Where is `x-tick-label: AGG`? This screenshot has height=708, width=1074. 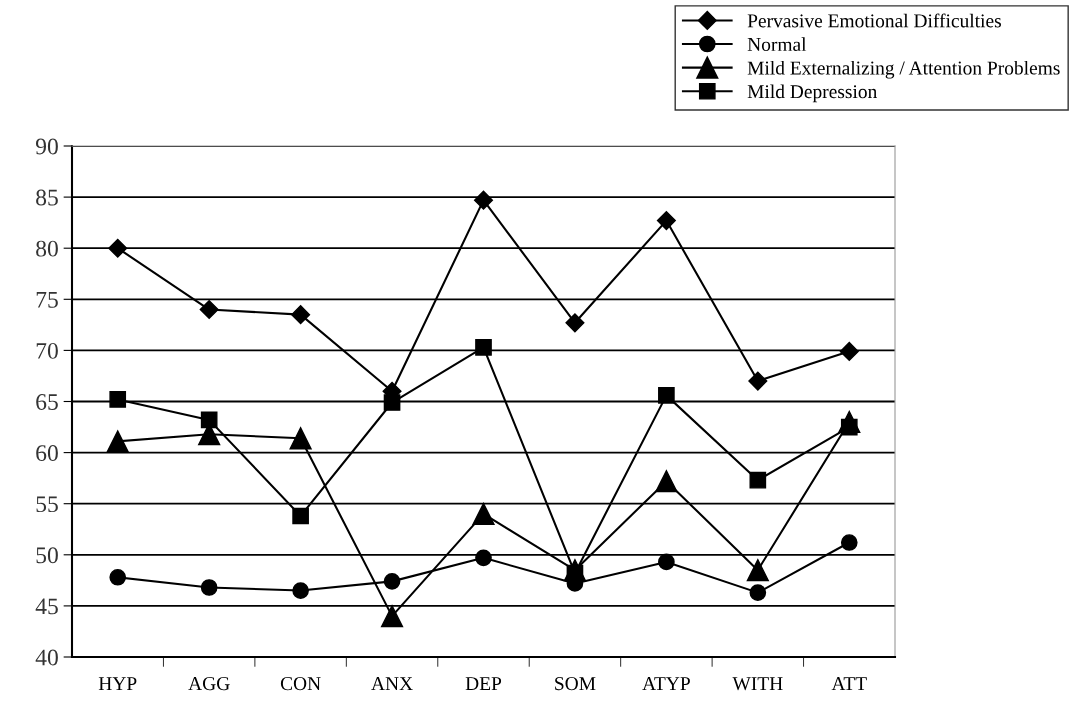 x-tick-label: AGG is located at coordinates (209, 684).